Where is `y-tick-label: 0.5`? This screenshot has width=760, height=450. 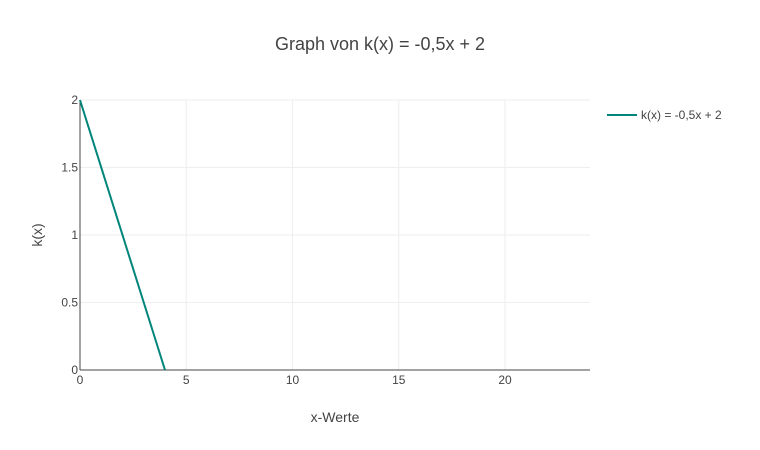
y-tick-label: 0.5 is located at coordinates (69, 303).